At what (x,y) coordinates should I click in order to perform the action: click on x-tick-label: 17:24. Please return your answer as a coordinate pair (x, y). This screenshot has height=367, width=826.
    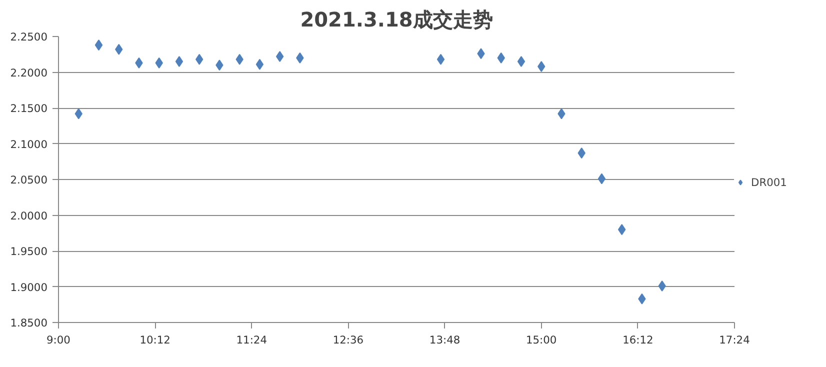
    Looking at the image, I should click on (734, 340).